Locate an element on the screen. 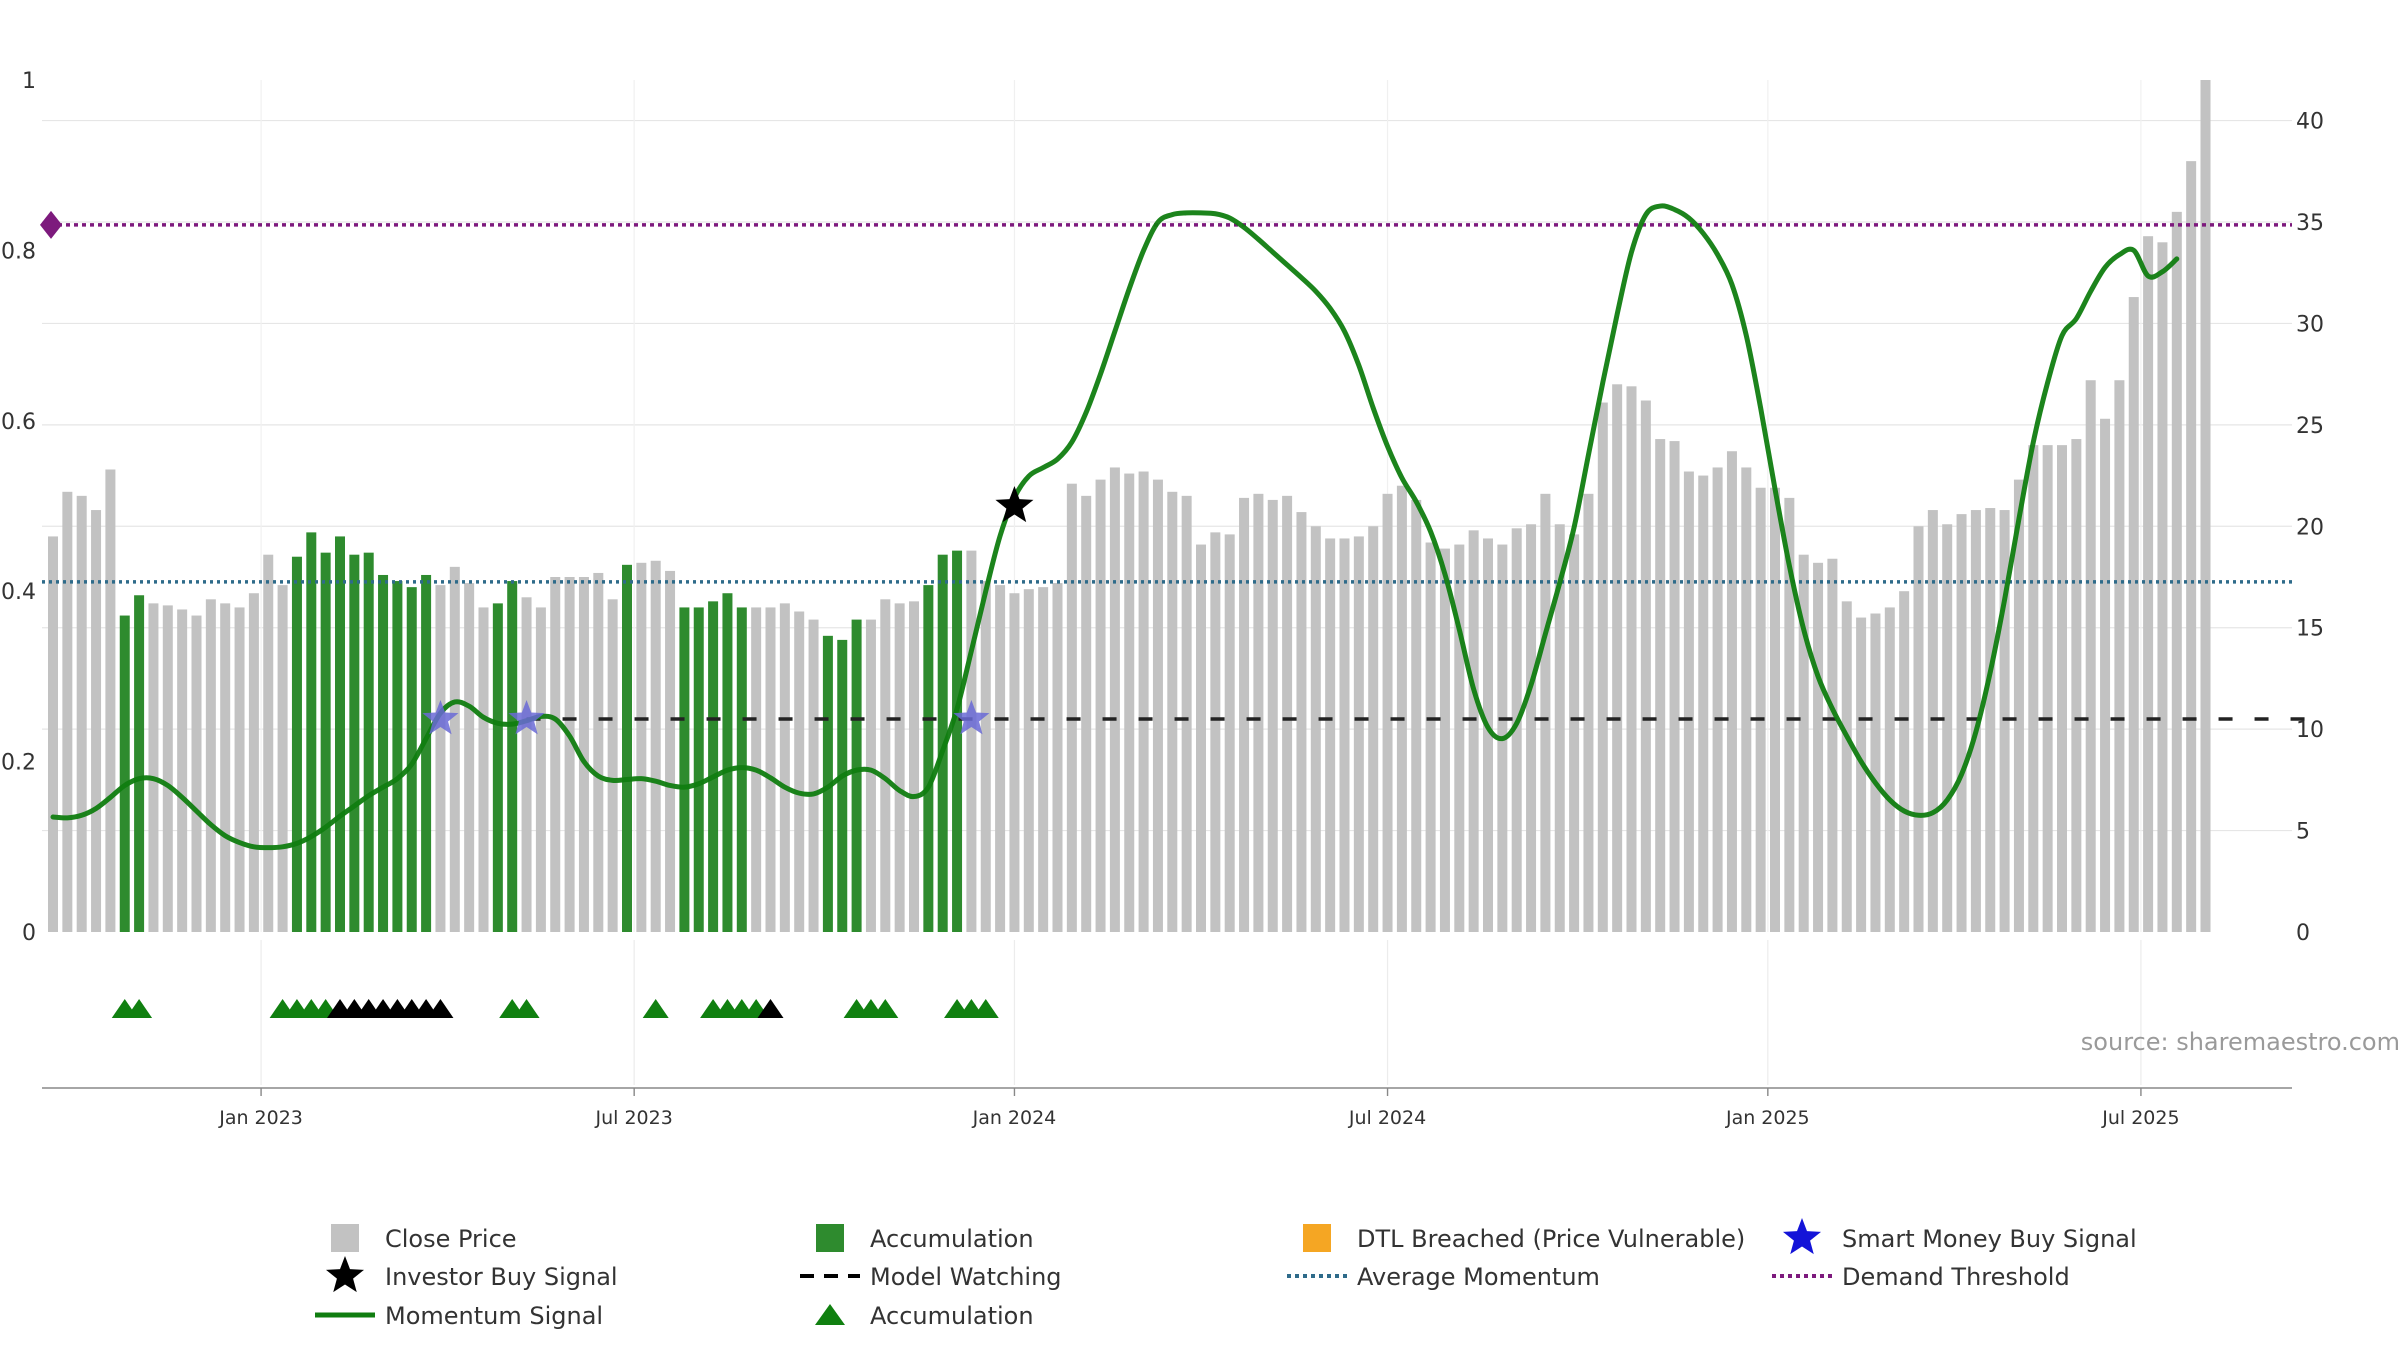 Image resolution: width=2400 pixels, height=1350 pixels. right-axis-tick-label: 25 is located at coordinates (2310, 426).